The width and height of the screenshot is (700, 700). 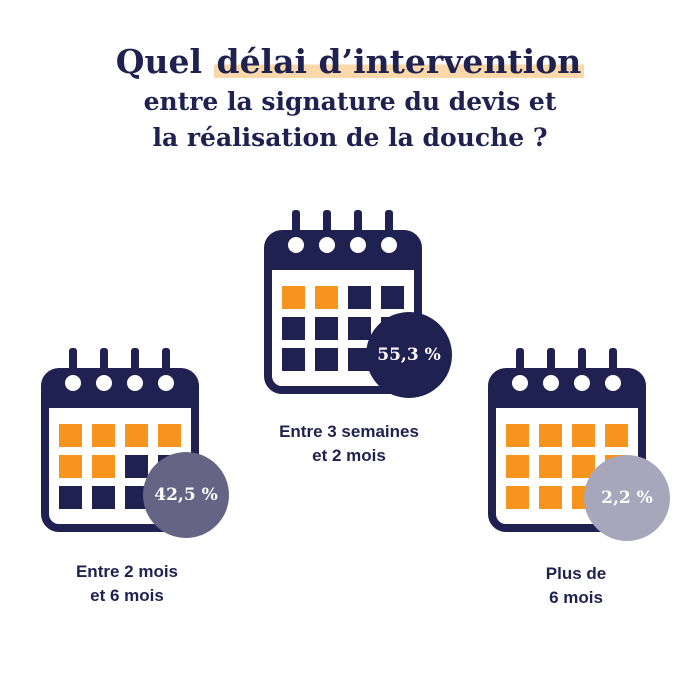 I want to click on label-line-2: et 2 mois, so click(x=349, y=455).